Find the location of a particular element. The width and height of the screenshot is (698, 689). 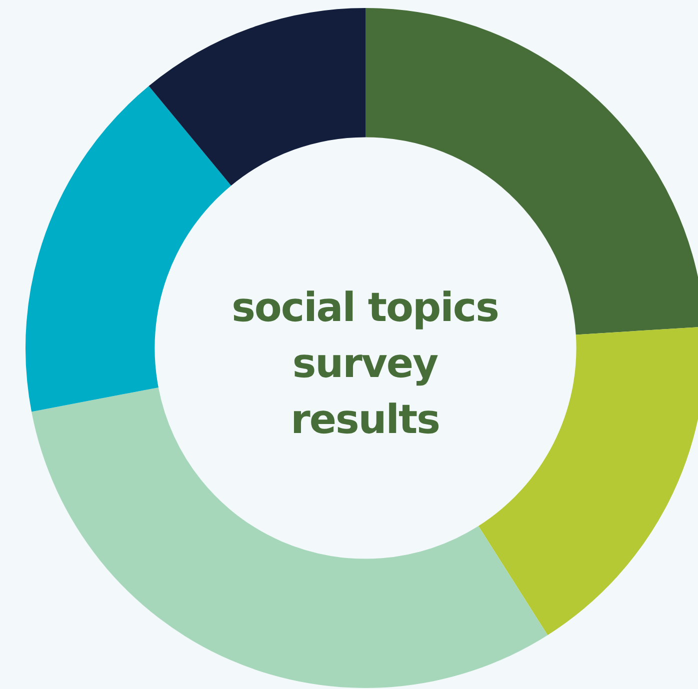

text: social topics survey results is located at coordinates (365, 364).